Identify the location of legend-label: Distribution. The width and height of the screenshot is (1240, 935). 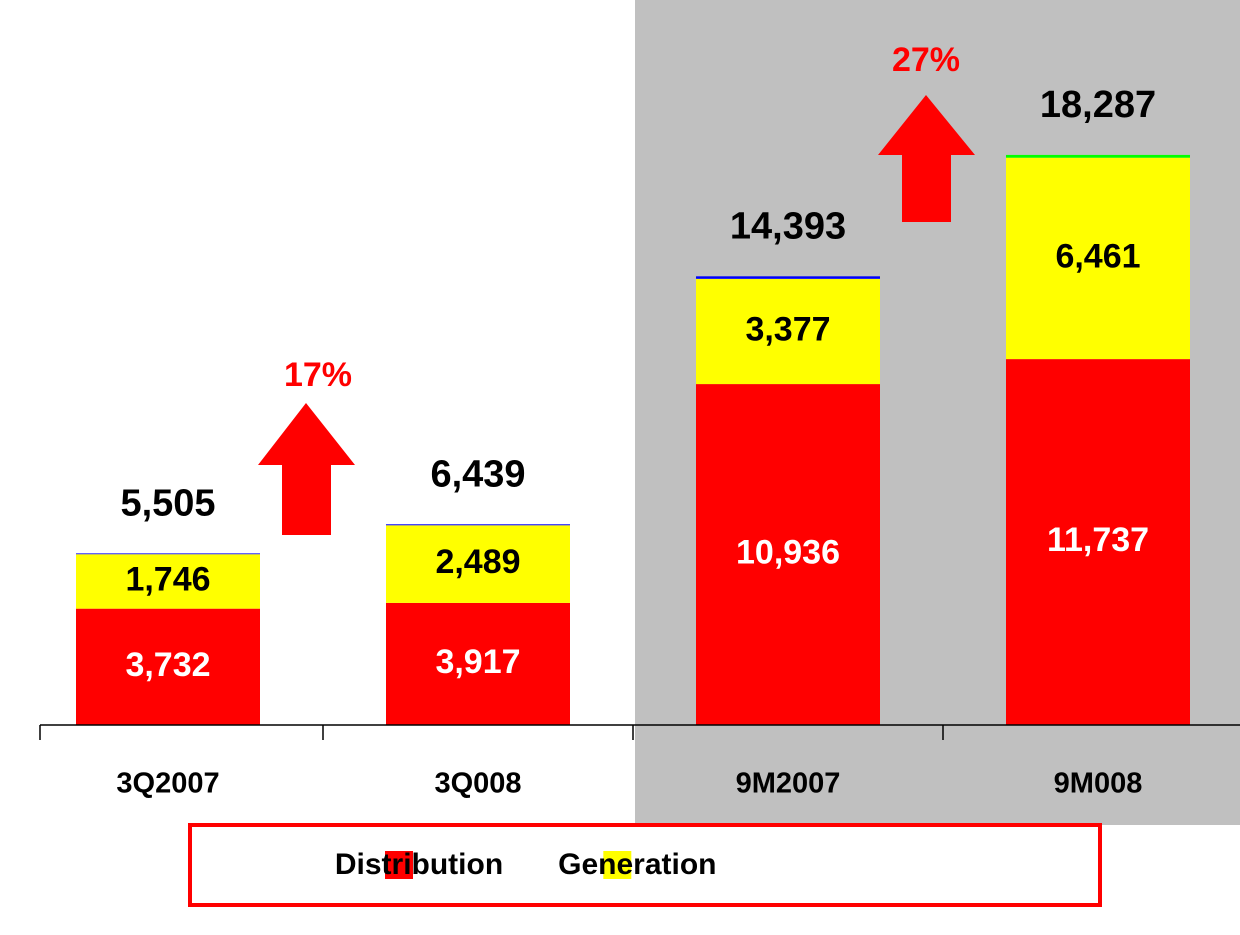
(419, 864).